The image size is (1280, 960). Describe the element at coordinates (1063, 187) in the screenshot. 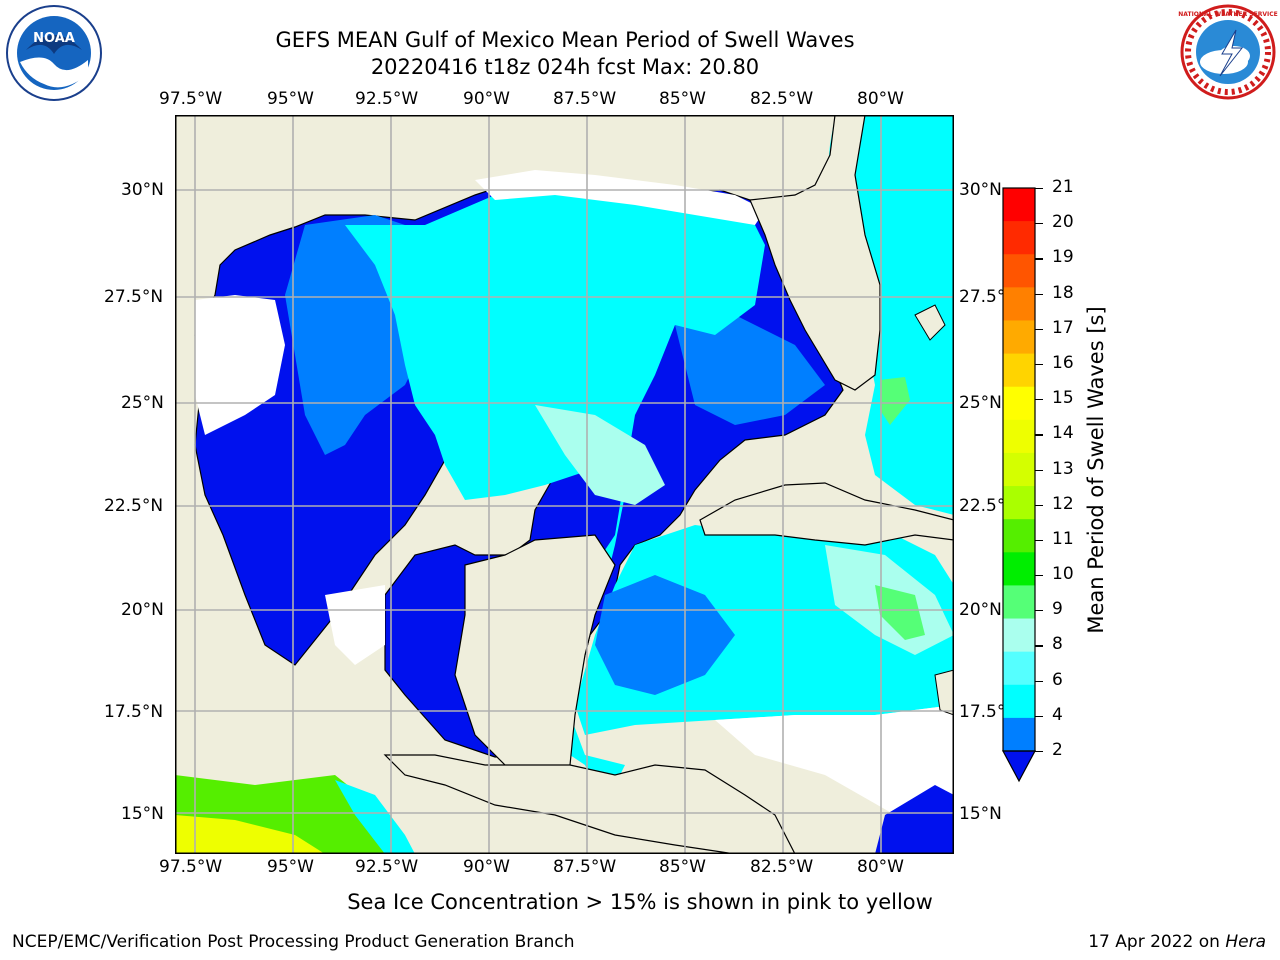

I see `colorbar-tick-label: 21` at that location.